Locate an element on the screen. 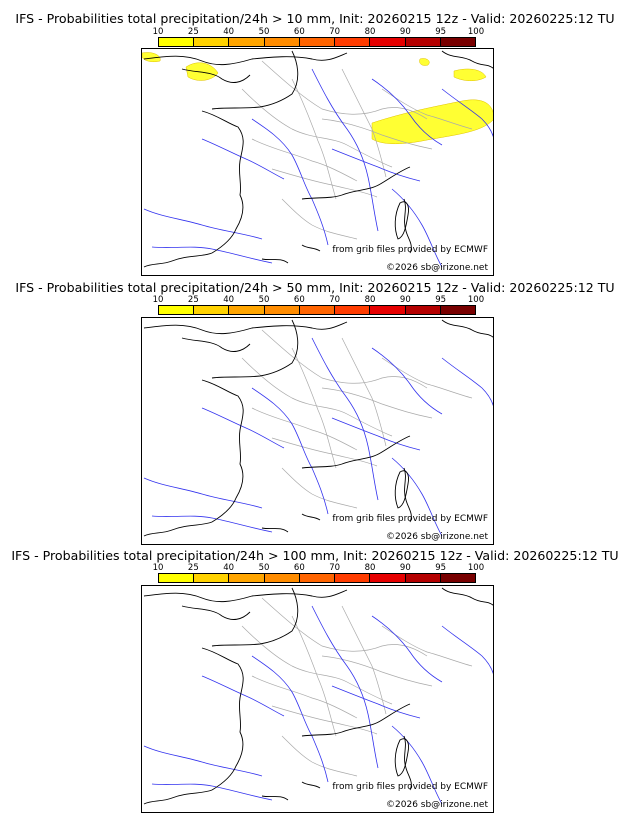 This screenshot has width=630, height=828. probability-color-scale: 10 25 40 50 60 70 80 90 95 100 is located at coordinates (318, 306).